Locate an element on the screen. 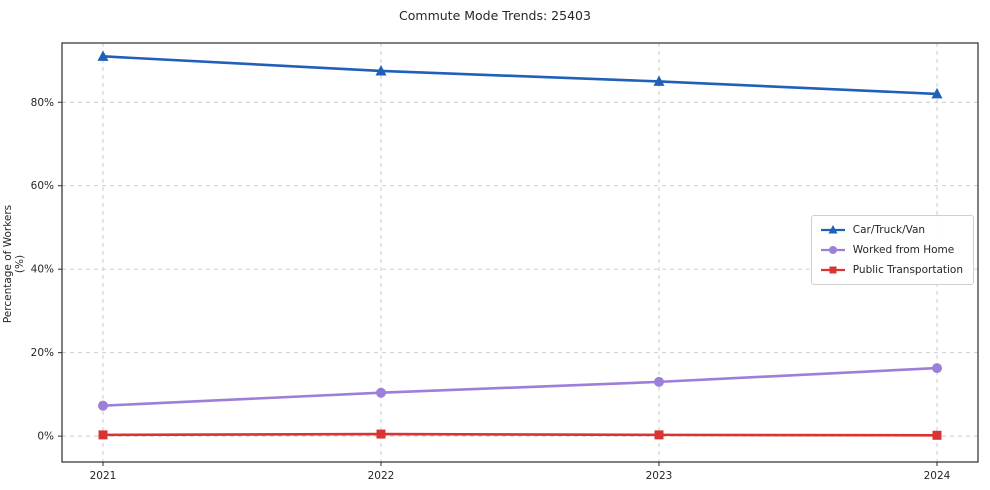  legend-item-public-transportation: Public Transportation is located at coordinates (891, 270).